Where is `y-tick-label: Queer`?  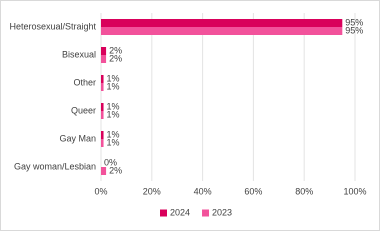
y-tick-label: Queer is located at coordinates (83, 110).